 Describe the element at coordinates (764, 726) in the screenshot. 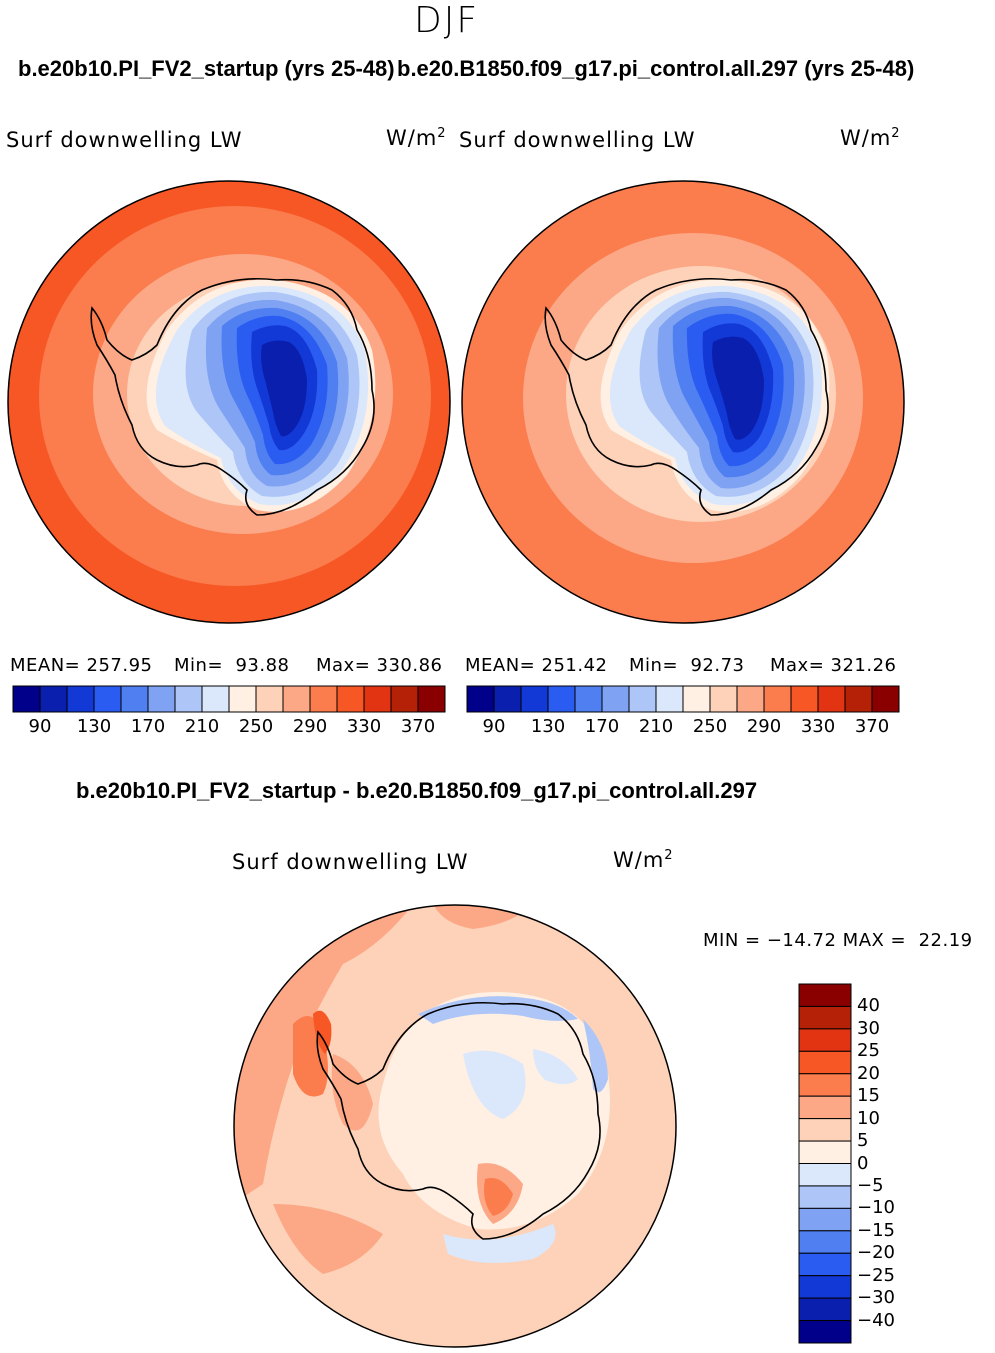

I see `colorbar-panel-2-tick-label: 290` at that location.